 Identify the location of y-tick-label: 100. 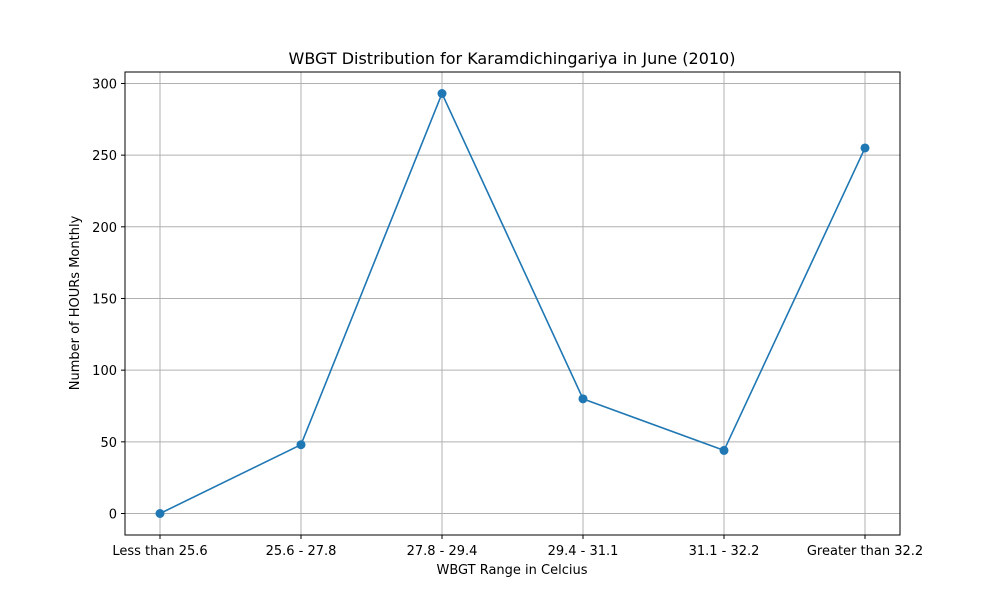
(104, 371).